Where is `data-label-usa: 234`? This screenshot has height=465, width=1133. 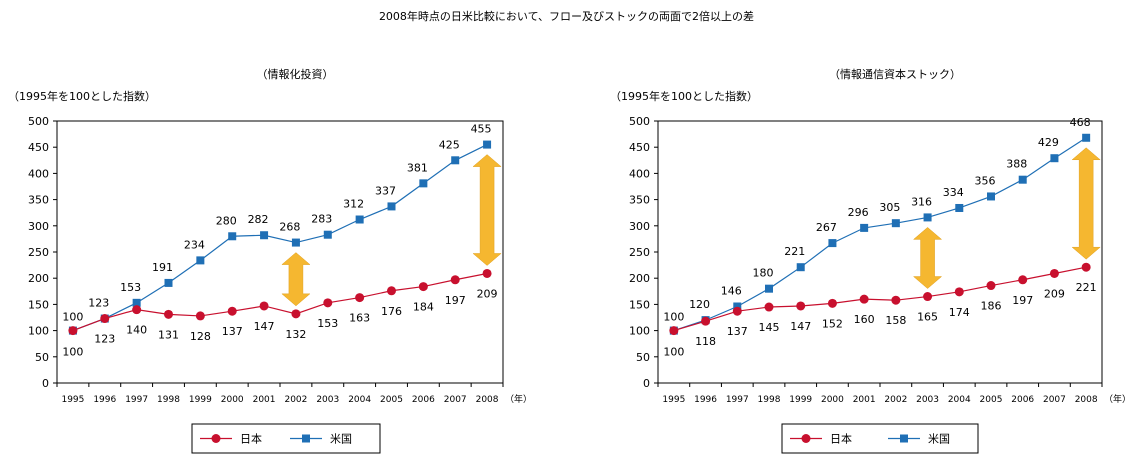
data-label-usa: 234 is located at coordinates (194, 244).